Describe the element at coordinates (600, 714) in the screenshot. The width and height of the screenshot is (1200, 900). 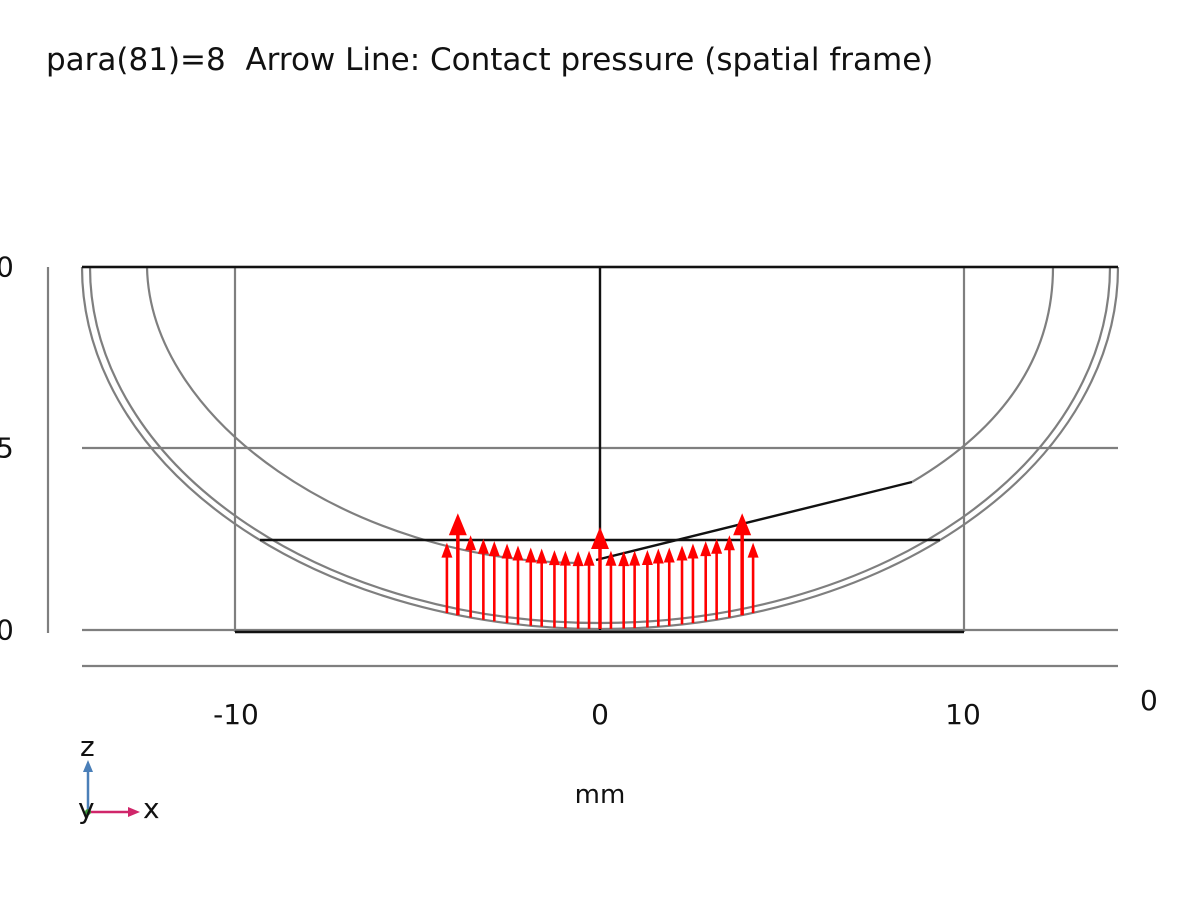
I see `x-tick-0: 0` at that location.